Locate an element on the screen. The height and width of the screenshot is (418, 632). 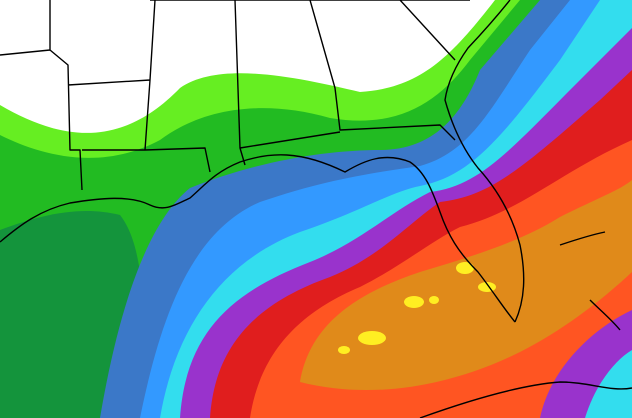
bahamas-coast is located at coordinates (590, 281).